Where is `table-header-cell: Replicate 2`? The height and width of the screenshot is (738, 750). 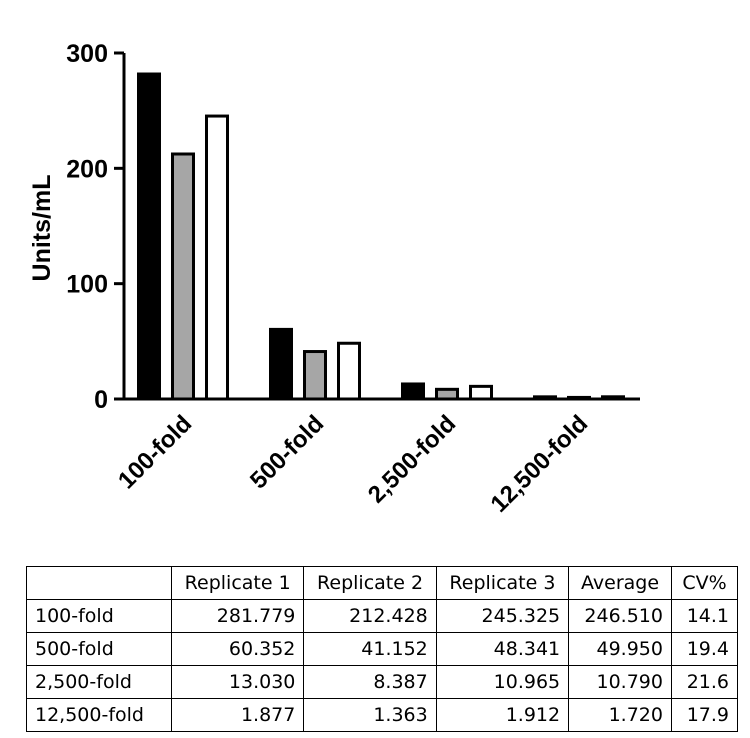
table-header-cell: Replicate 2 is located at coordinates (370, 583).